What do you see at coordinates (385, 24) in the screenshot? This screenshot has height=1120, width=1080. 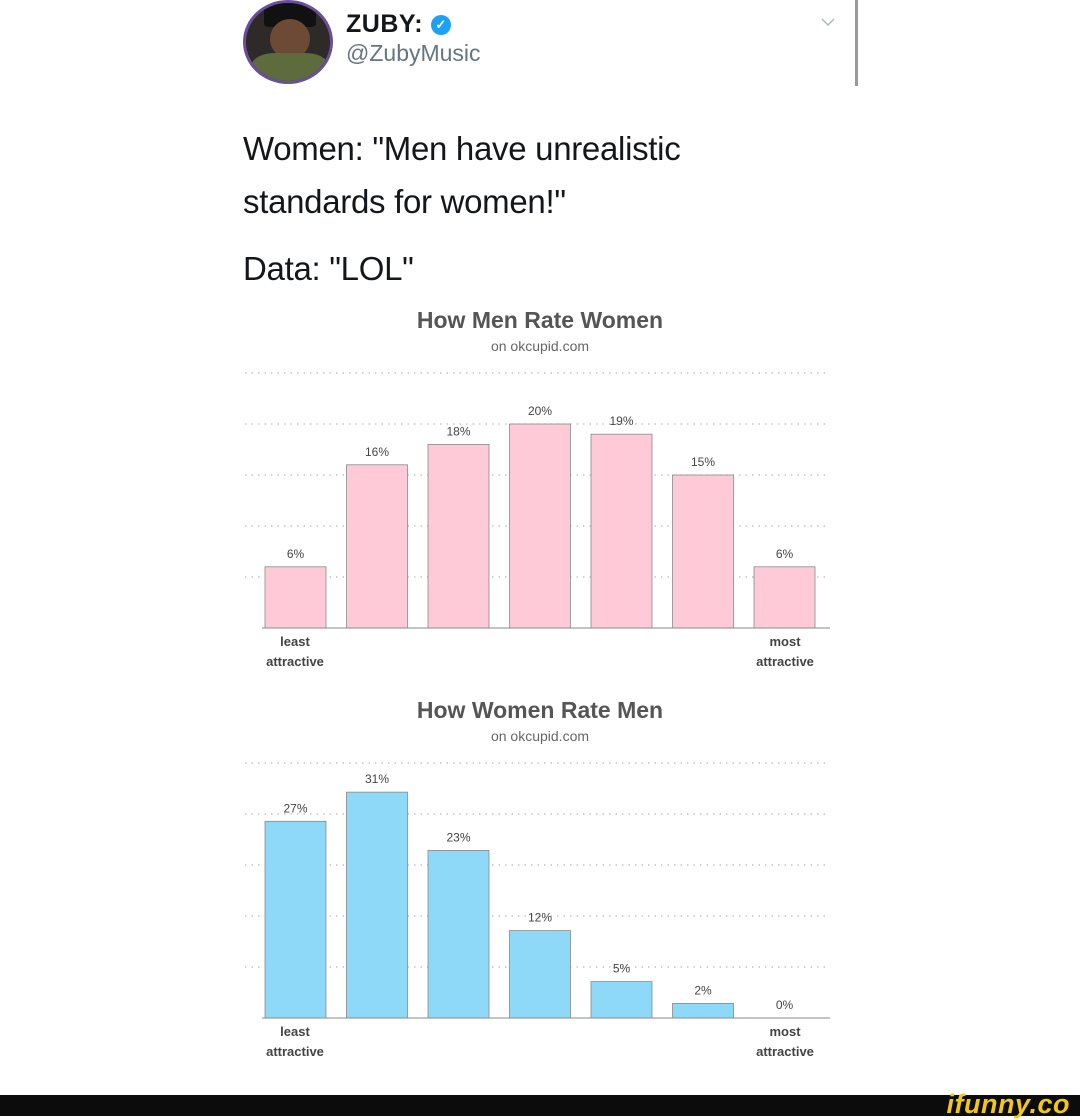 I see `display-name-text: ZUBY:` at bounding box center [385, 24].